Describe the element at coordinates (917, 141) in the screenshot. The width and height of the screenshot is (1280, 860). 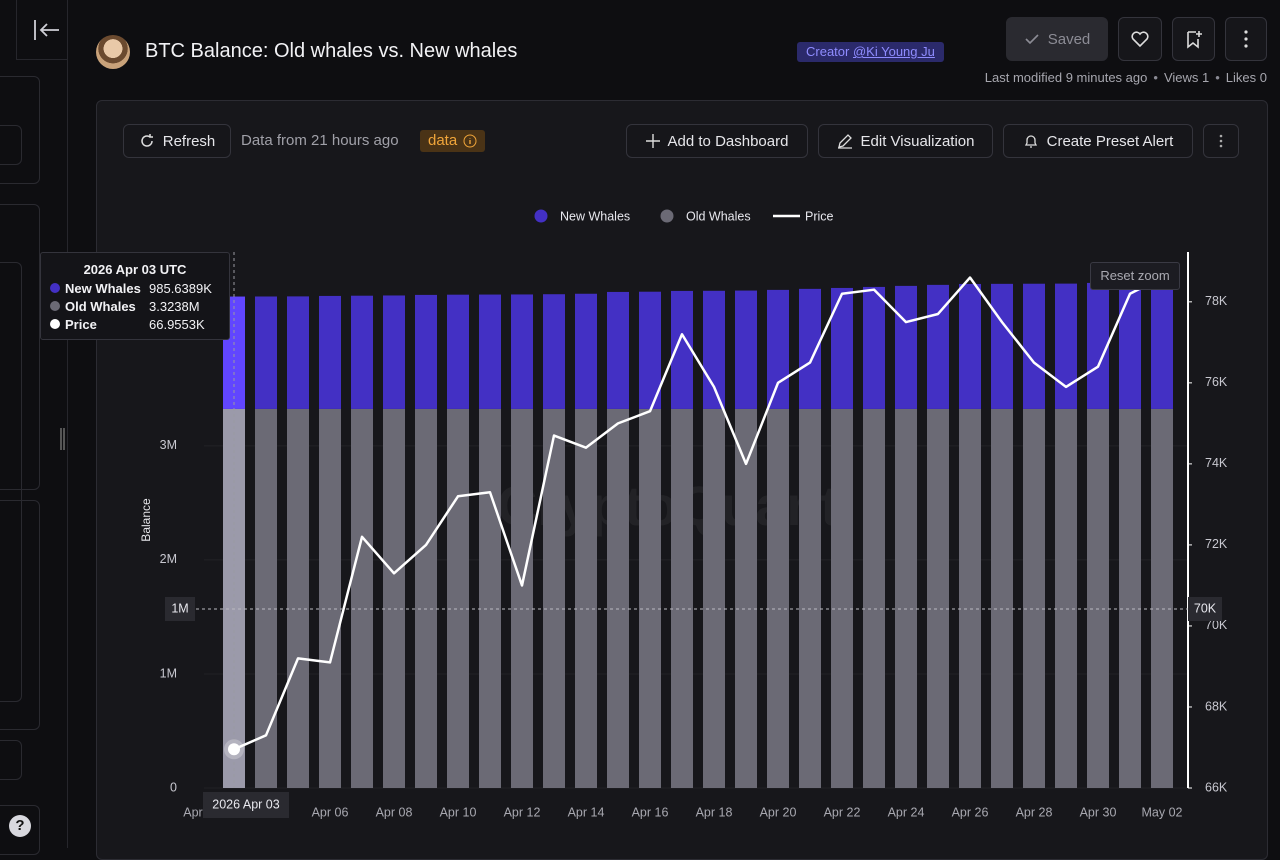
I see `edit-visualization-label: Edit Visualization` at that location.